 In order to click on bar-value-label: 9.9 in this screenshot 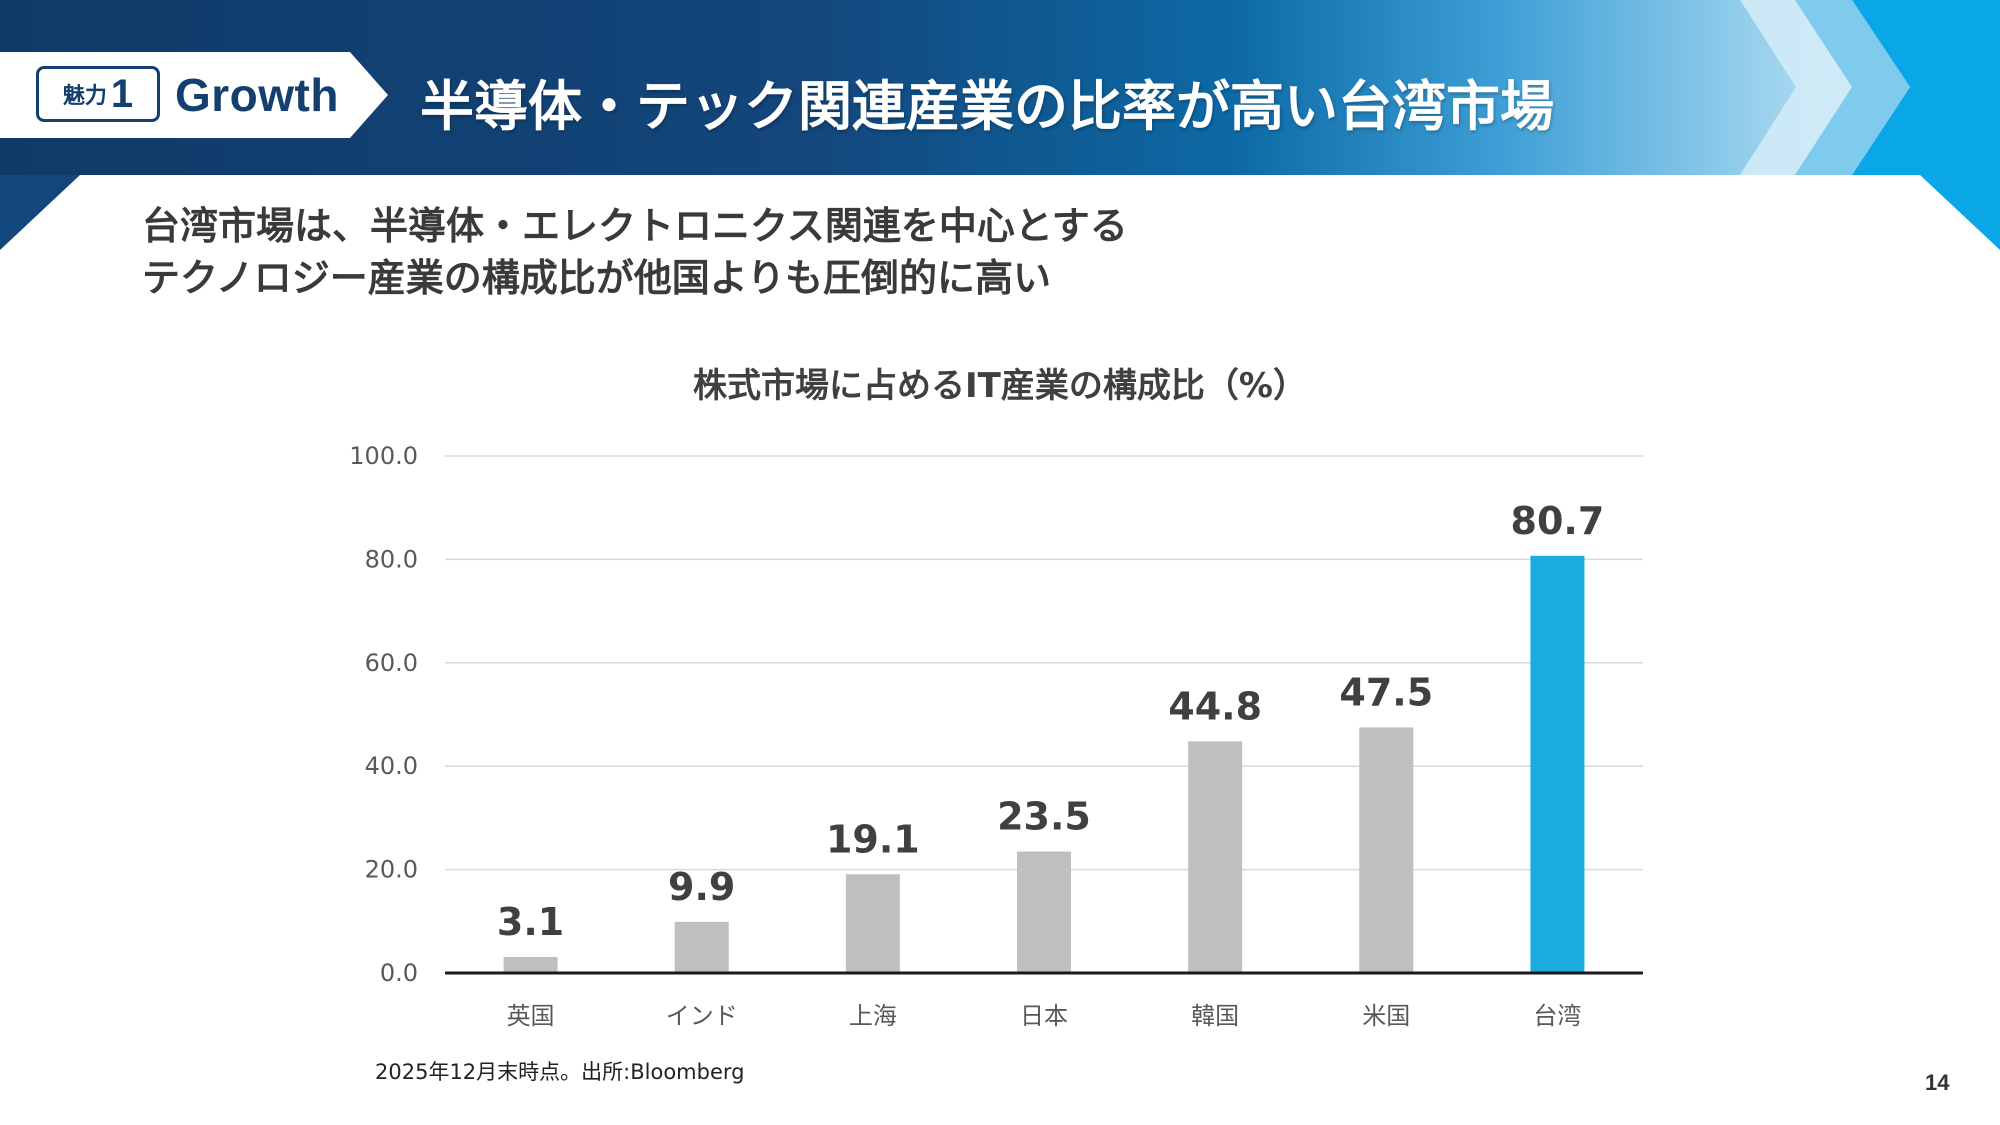, I will do `click(701, 887)`.